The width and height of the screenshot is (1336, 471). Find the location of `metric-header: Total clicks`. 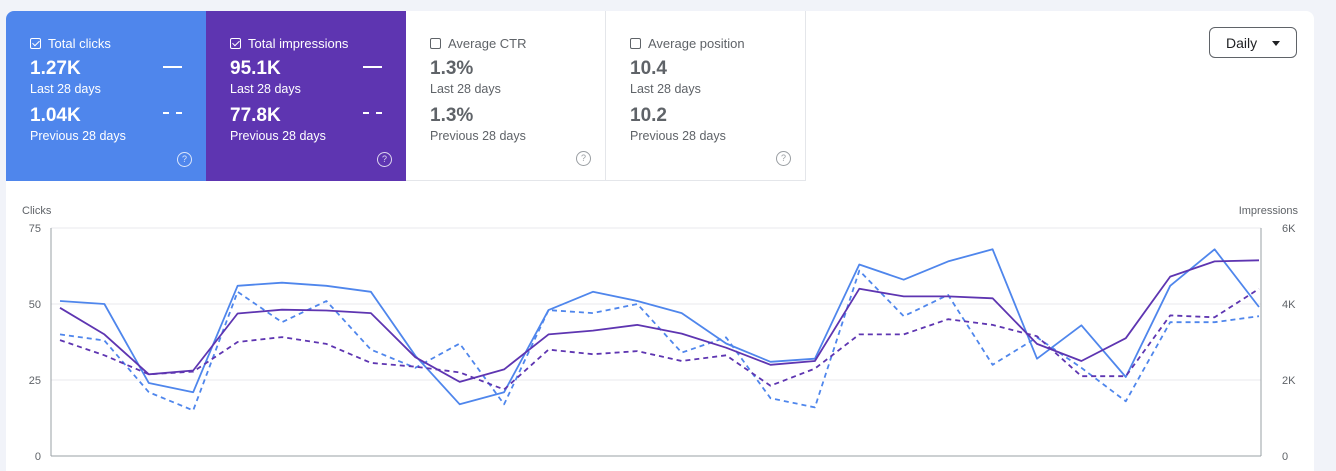

metric-header: Total clicks is located at coordinates (106, 43).